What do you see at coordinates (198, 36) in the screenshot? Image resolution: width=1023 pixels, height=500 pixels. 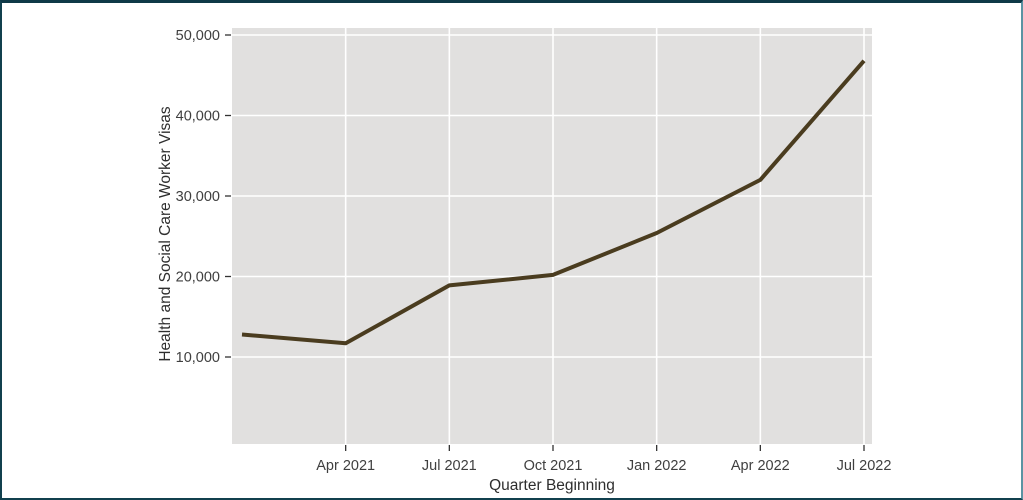 I see `y-tick-label: 50,000` at bounding box center [198, 36].